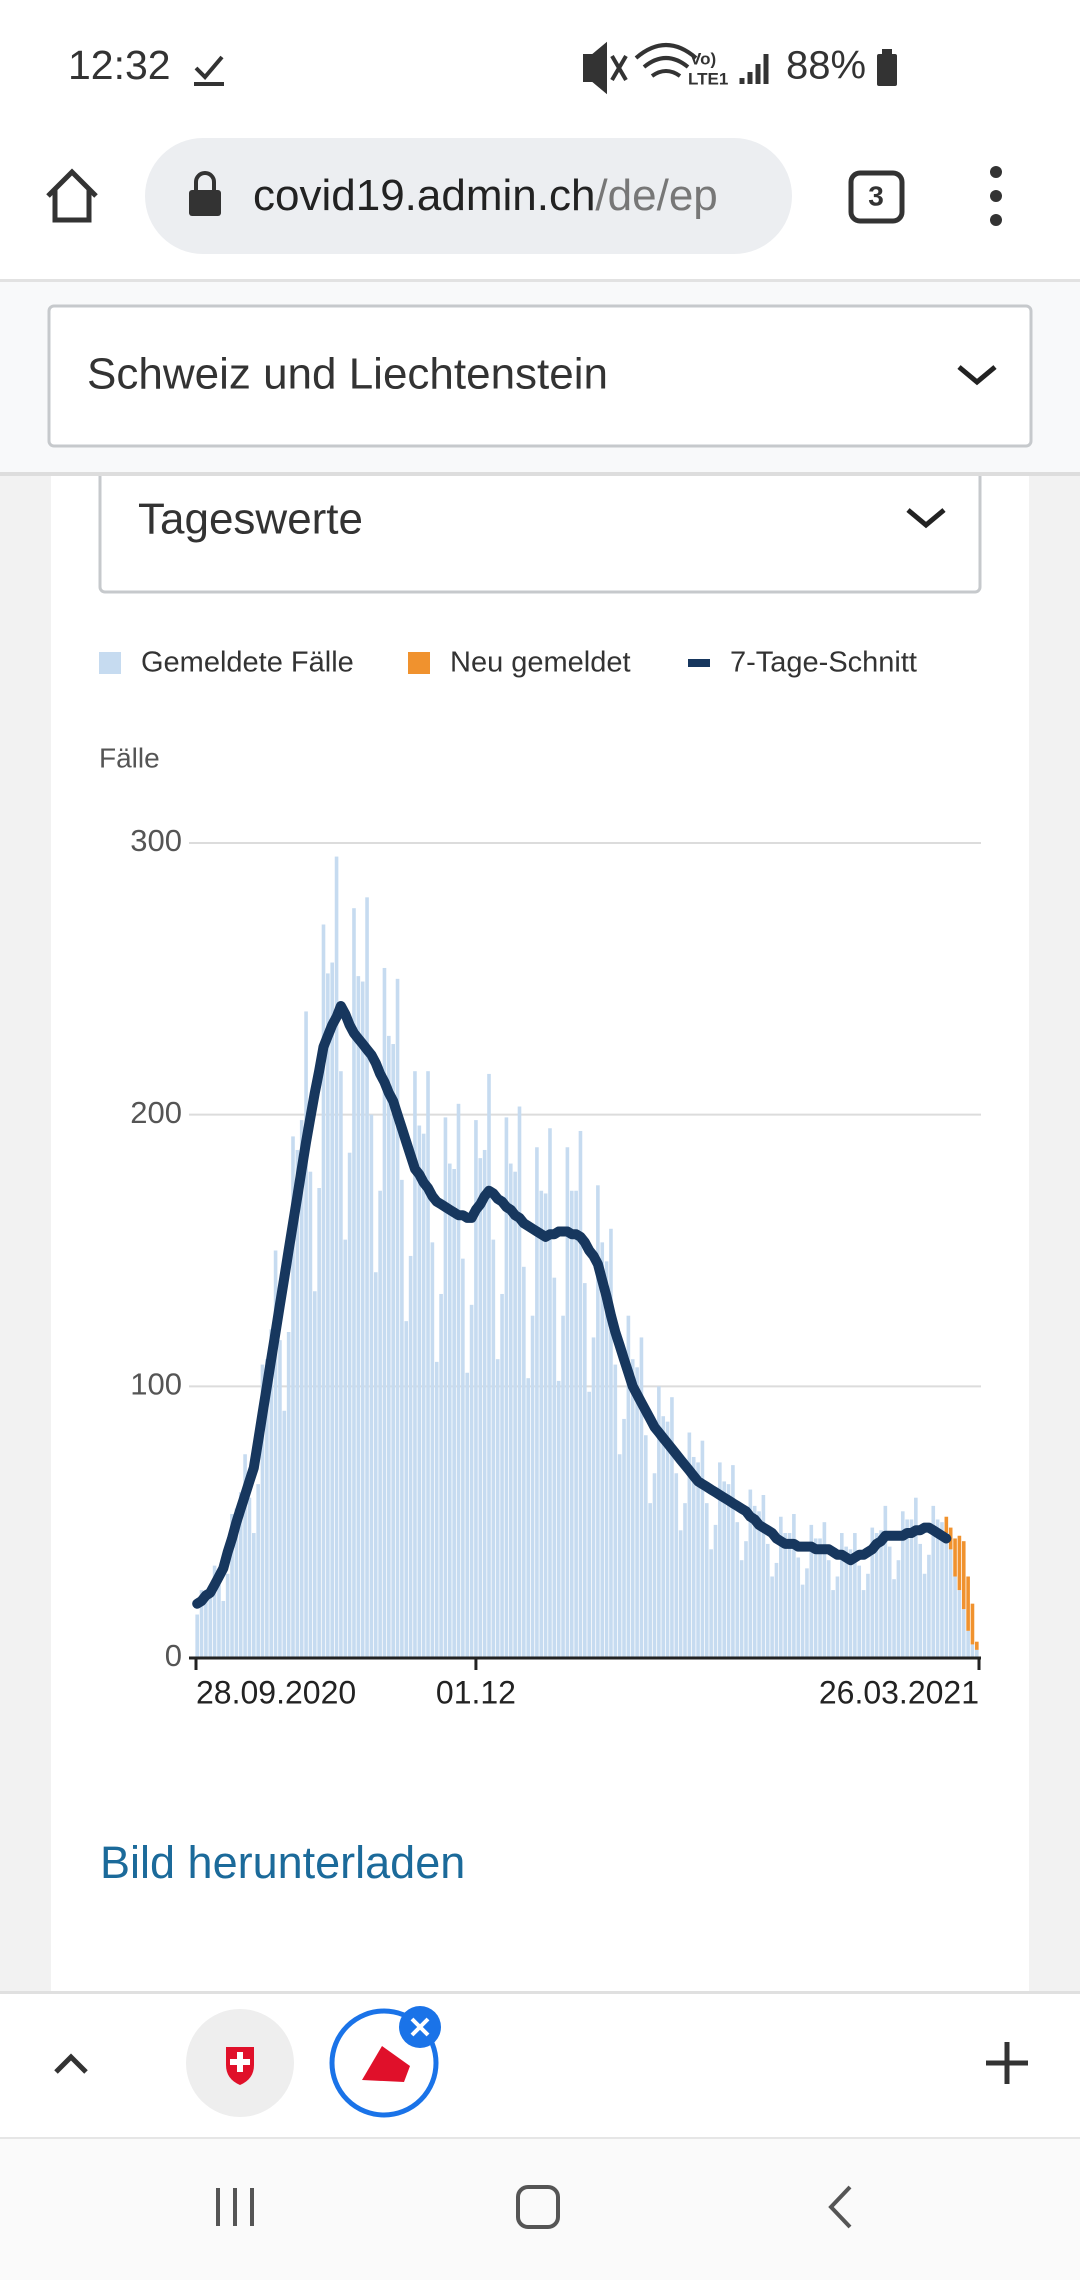  I want to click on y-tick-label: 200, so click(156, 1112).